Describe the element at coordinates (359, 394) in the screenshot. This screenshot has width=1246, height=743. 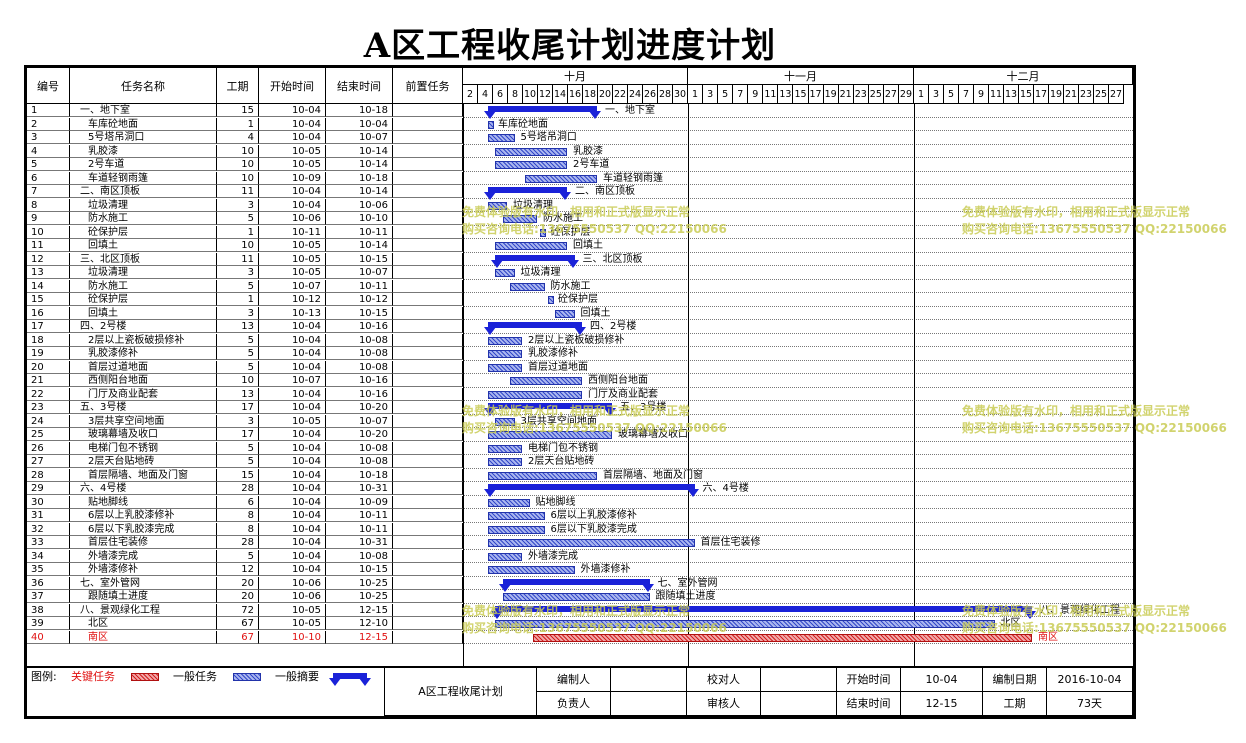
I see `cell-end: 10-16` at that location.